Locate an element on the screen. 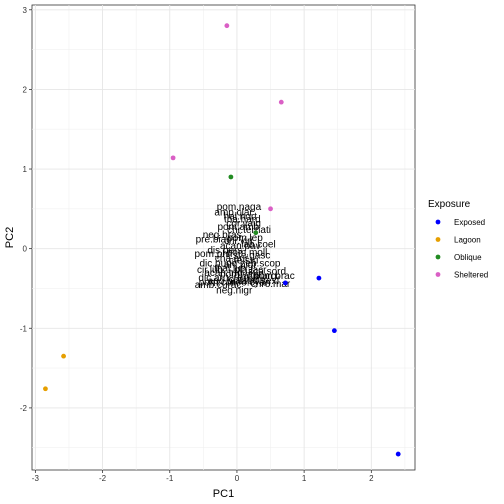 The height and width of the screenshot is (504, 504). point-label: pom.cor is located at coordinates (217, 283).